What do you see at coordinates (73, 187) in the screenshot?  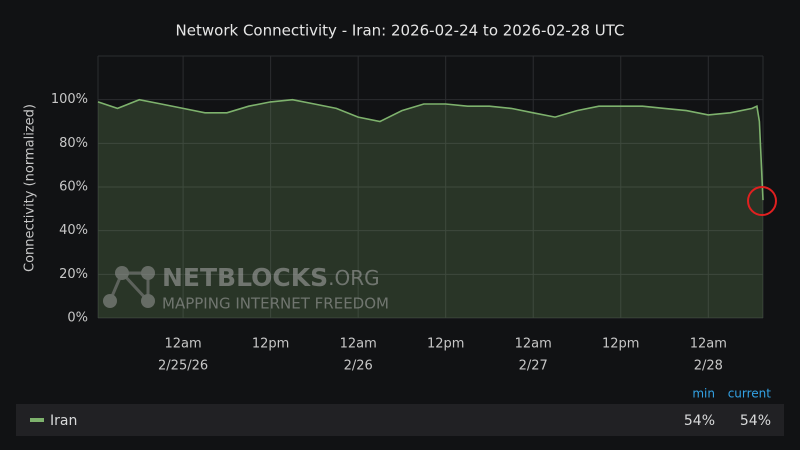 I see `y-tick-label: 60%` at bounding box center [73, 187].